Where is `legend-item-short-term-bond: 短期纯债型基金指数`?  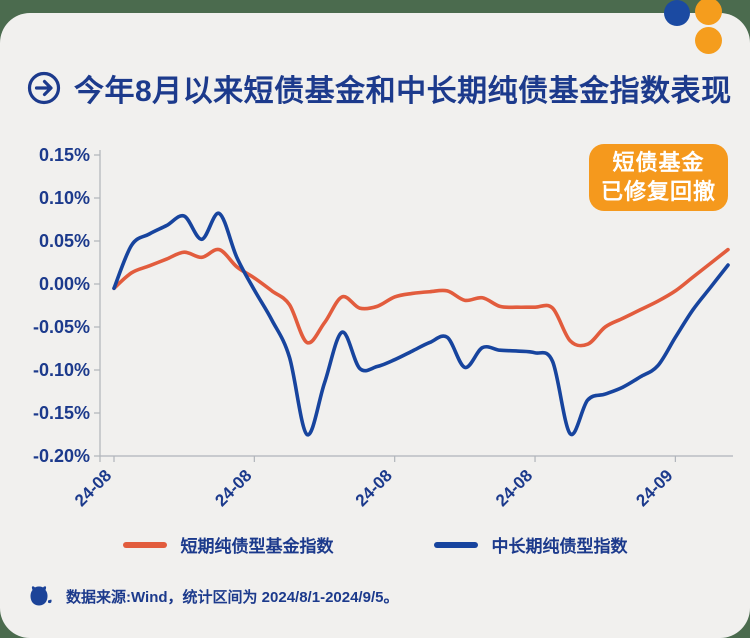 legend-item-short-term-bond: 短期纯债型基金指数 is located at coordinates (228, 544).